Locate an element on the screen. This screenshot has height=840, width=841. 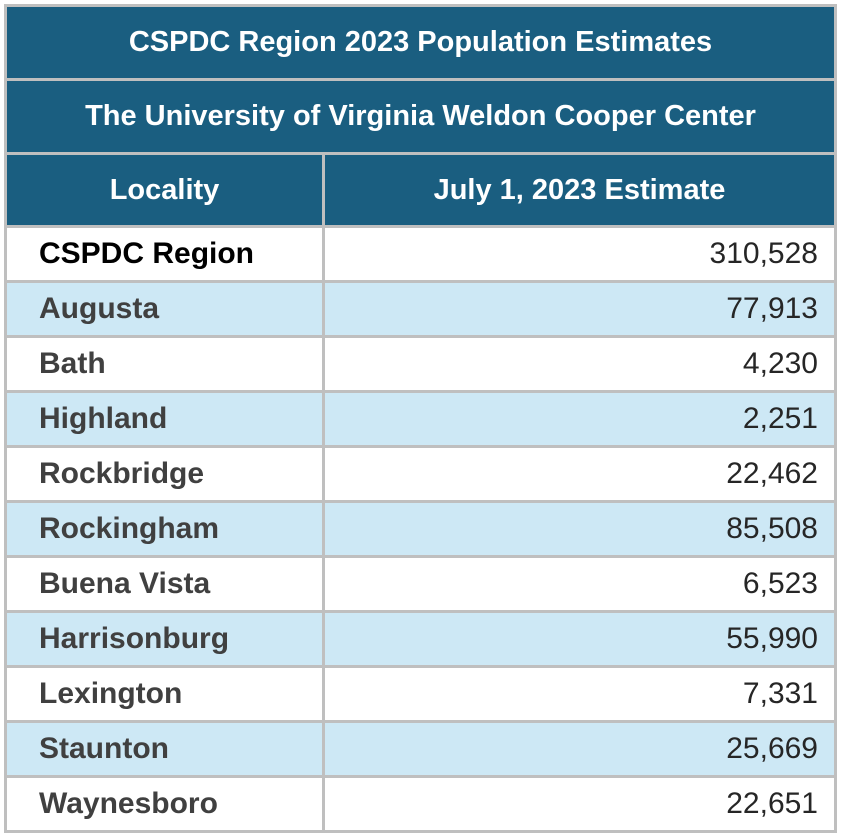
table-row-total: CSPDC Region 310,528 is located at coordinates (420, 254).